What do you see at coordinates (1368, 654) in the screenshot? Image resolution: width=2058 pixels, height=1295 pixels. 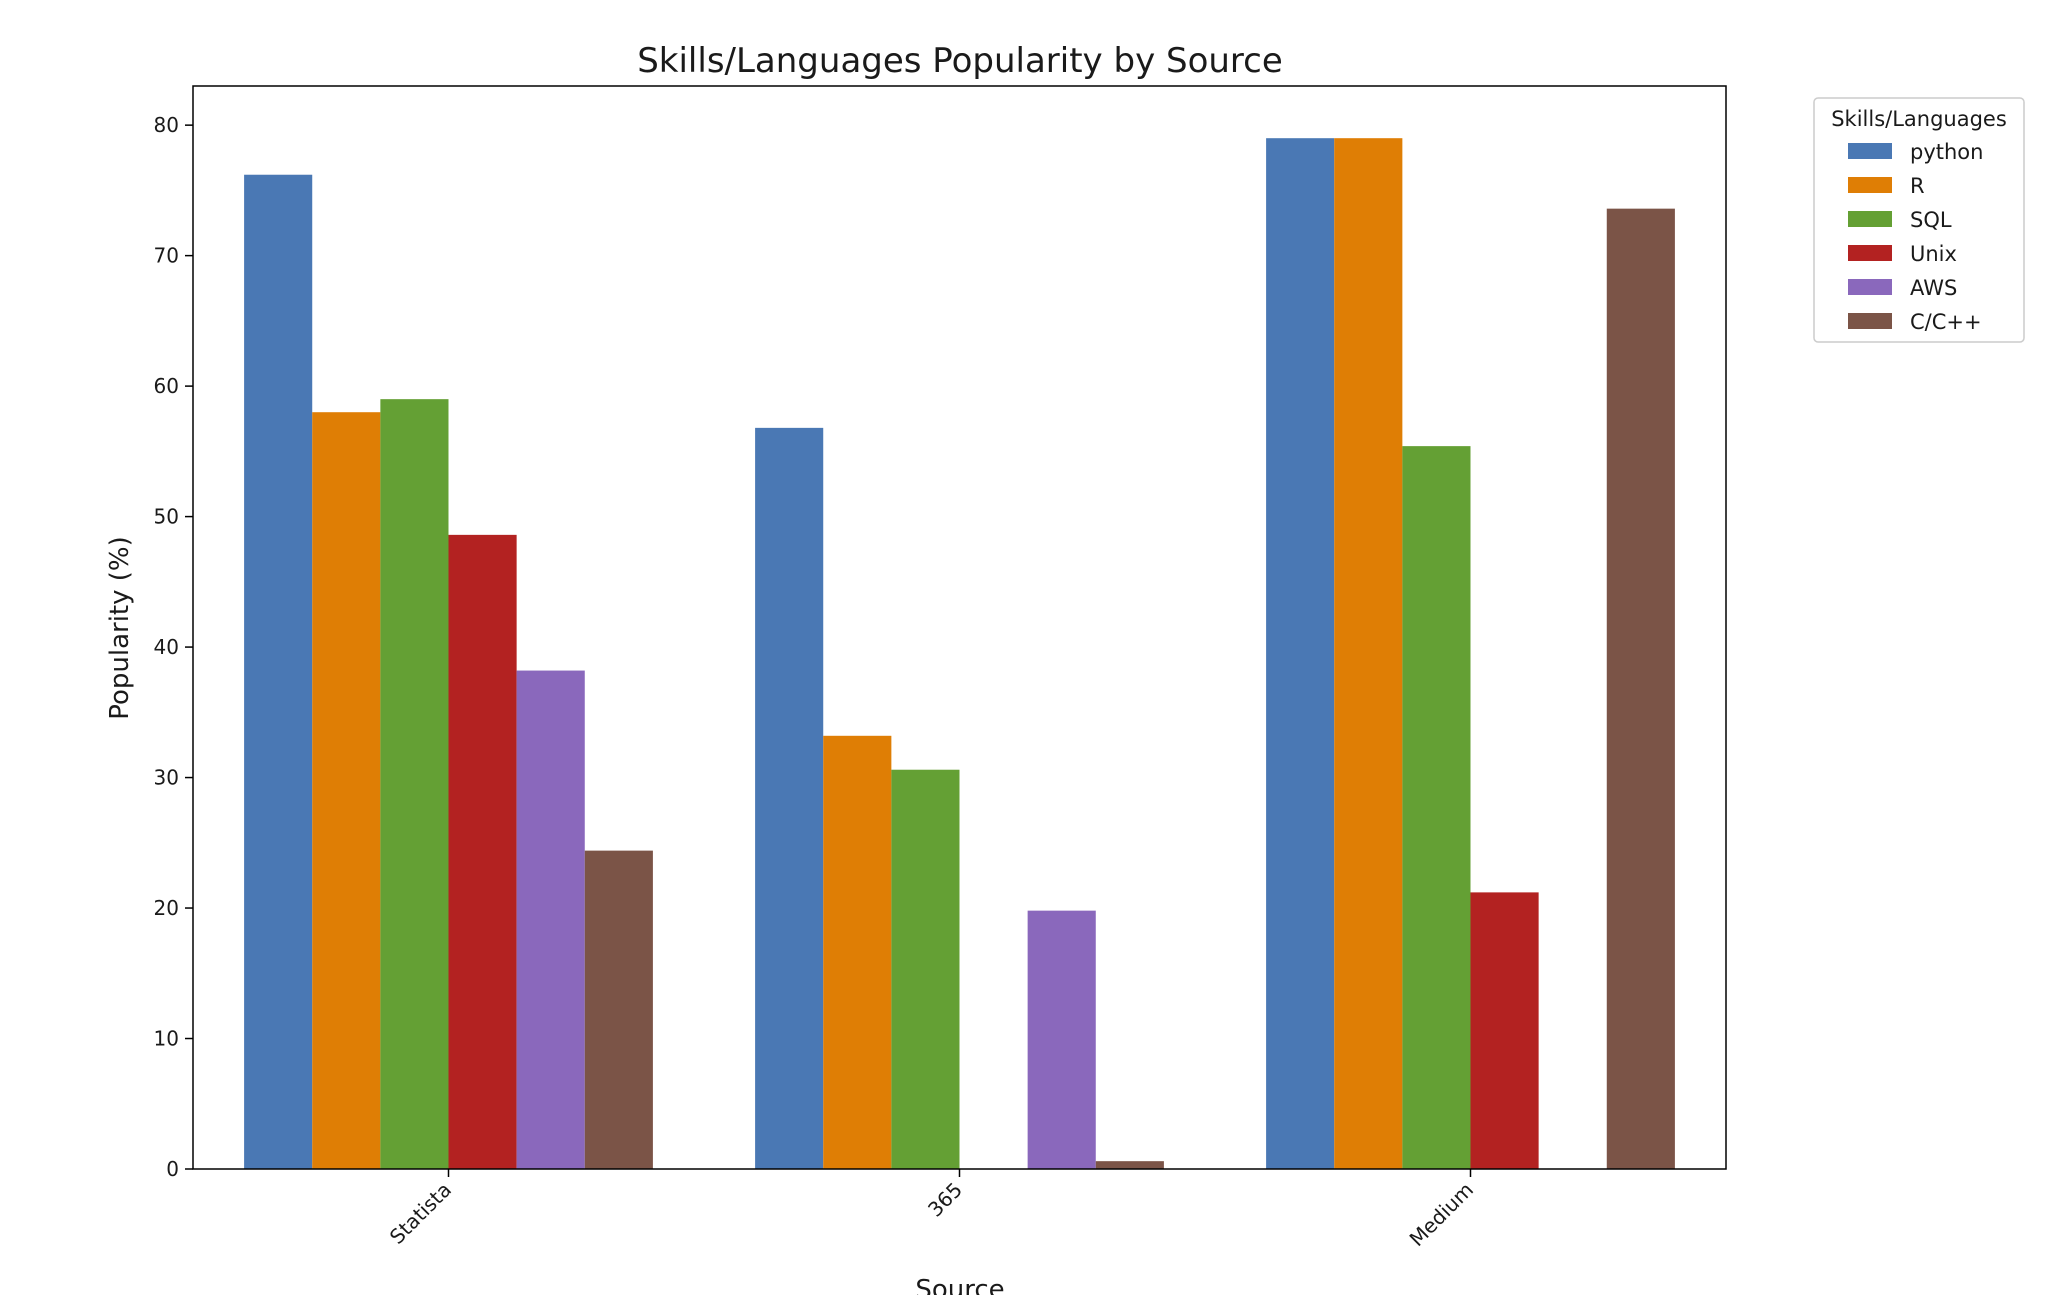 I see `bar-r-medium` at bounding box center [1368, 654].